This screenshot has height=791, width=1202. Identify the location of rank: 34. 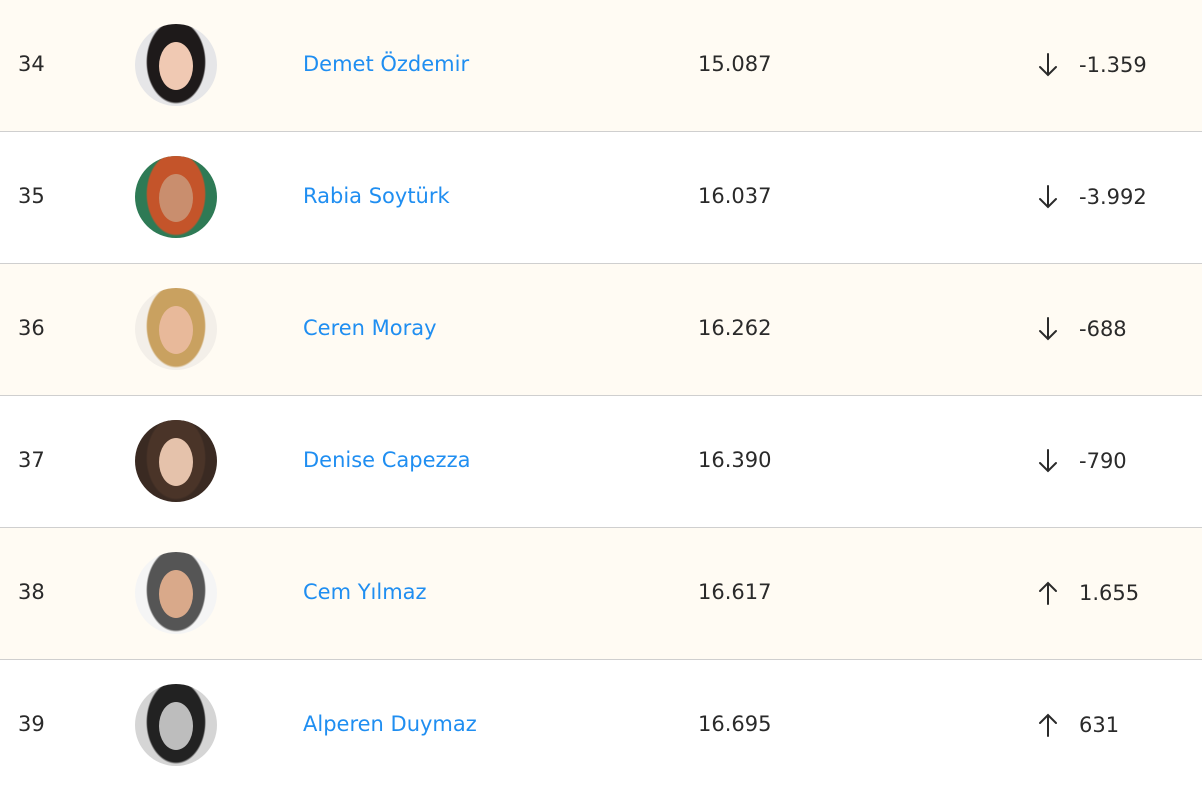
(31, 64).